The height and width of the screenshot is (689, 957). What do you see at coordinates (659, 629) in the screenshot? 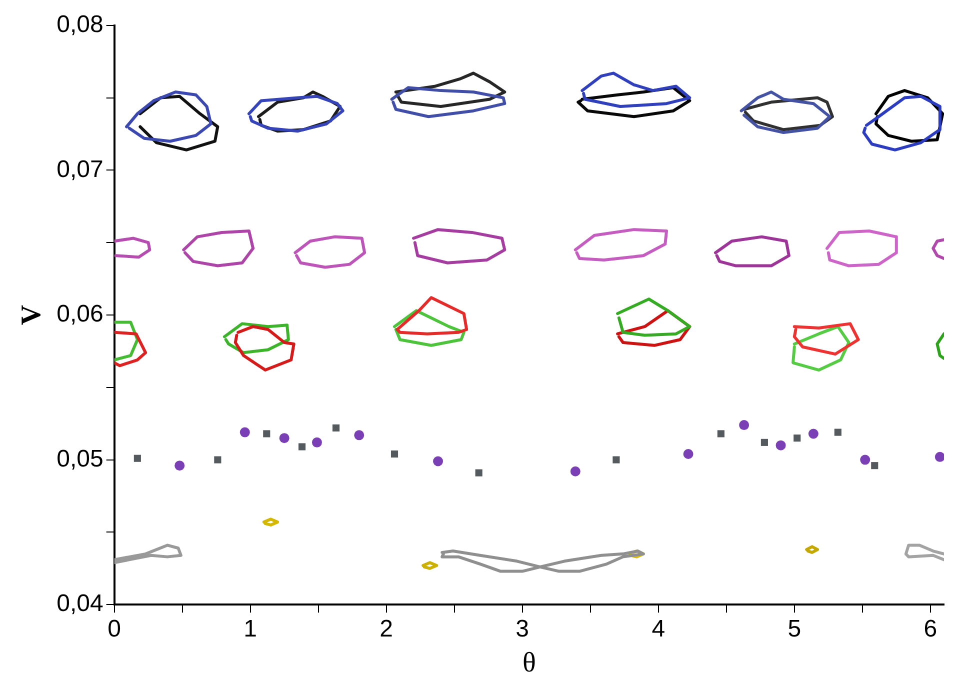
I see `x-tick-label: 4` at bounding box center [659, 629].